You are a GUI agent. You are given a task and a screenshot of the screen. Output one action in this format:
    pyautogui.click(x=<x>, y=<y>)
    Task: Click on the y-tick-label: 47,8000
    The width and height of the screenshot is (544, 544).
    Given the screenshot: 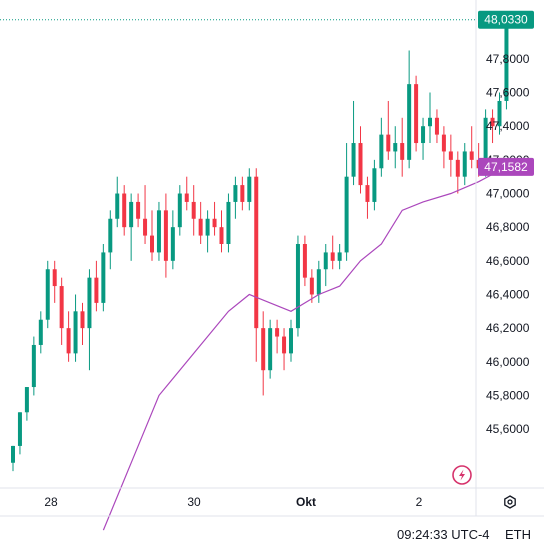 What is the action you would take?
    pyautogui.click(x=508, y=59)
    